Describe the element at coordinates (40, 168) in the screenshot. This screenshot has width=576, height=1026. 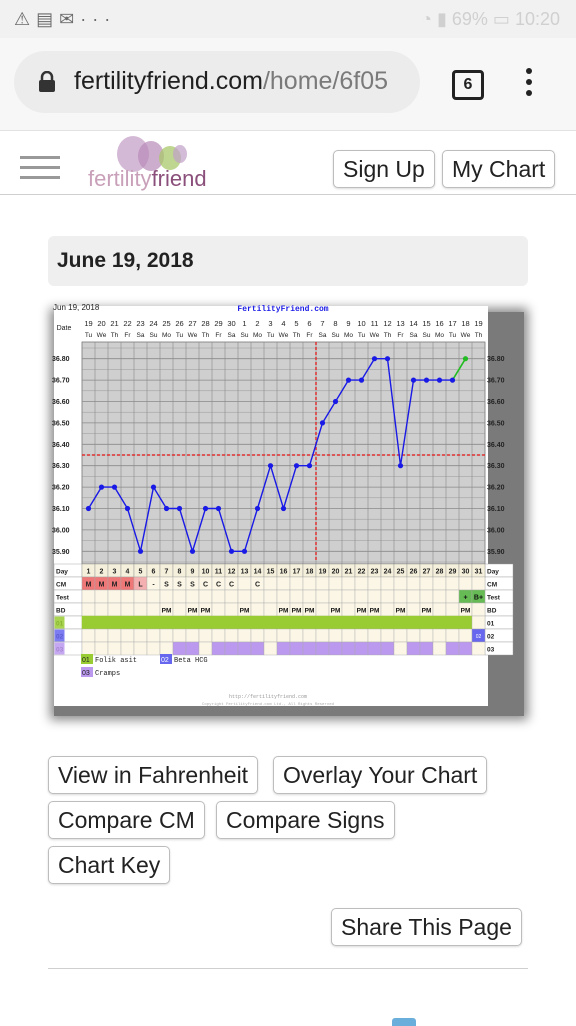
I see `hamburger-menu-icon` at that location.